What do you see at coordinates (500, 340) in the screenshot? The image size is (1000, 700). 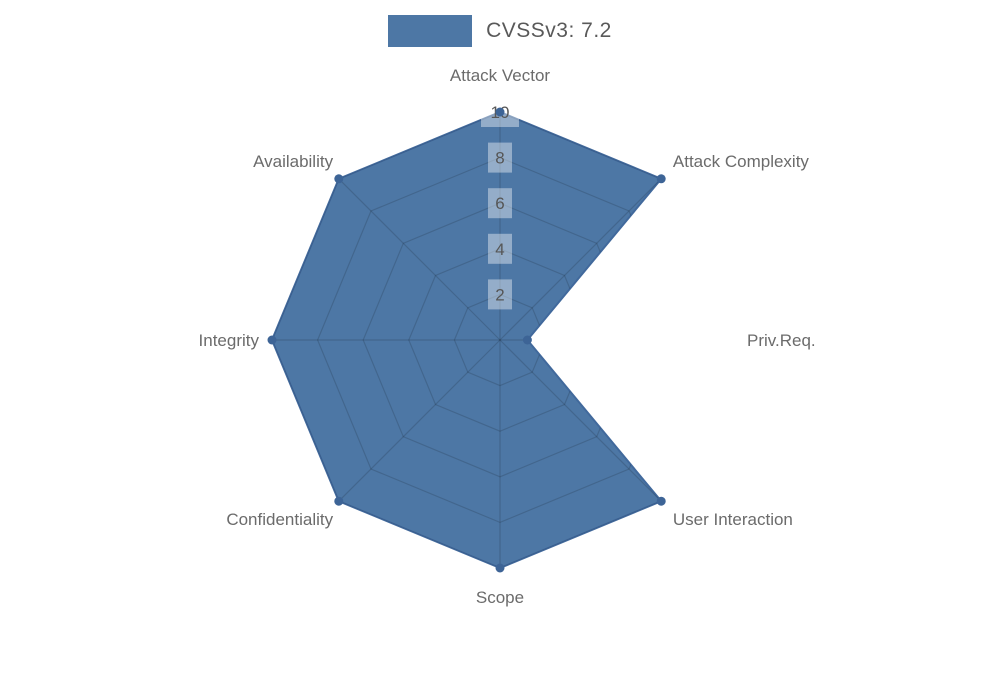 I see `radar-grid-ring` at bounding box center [500, 340].